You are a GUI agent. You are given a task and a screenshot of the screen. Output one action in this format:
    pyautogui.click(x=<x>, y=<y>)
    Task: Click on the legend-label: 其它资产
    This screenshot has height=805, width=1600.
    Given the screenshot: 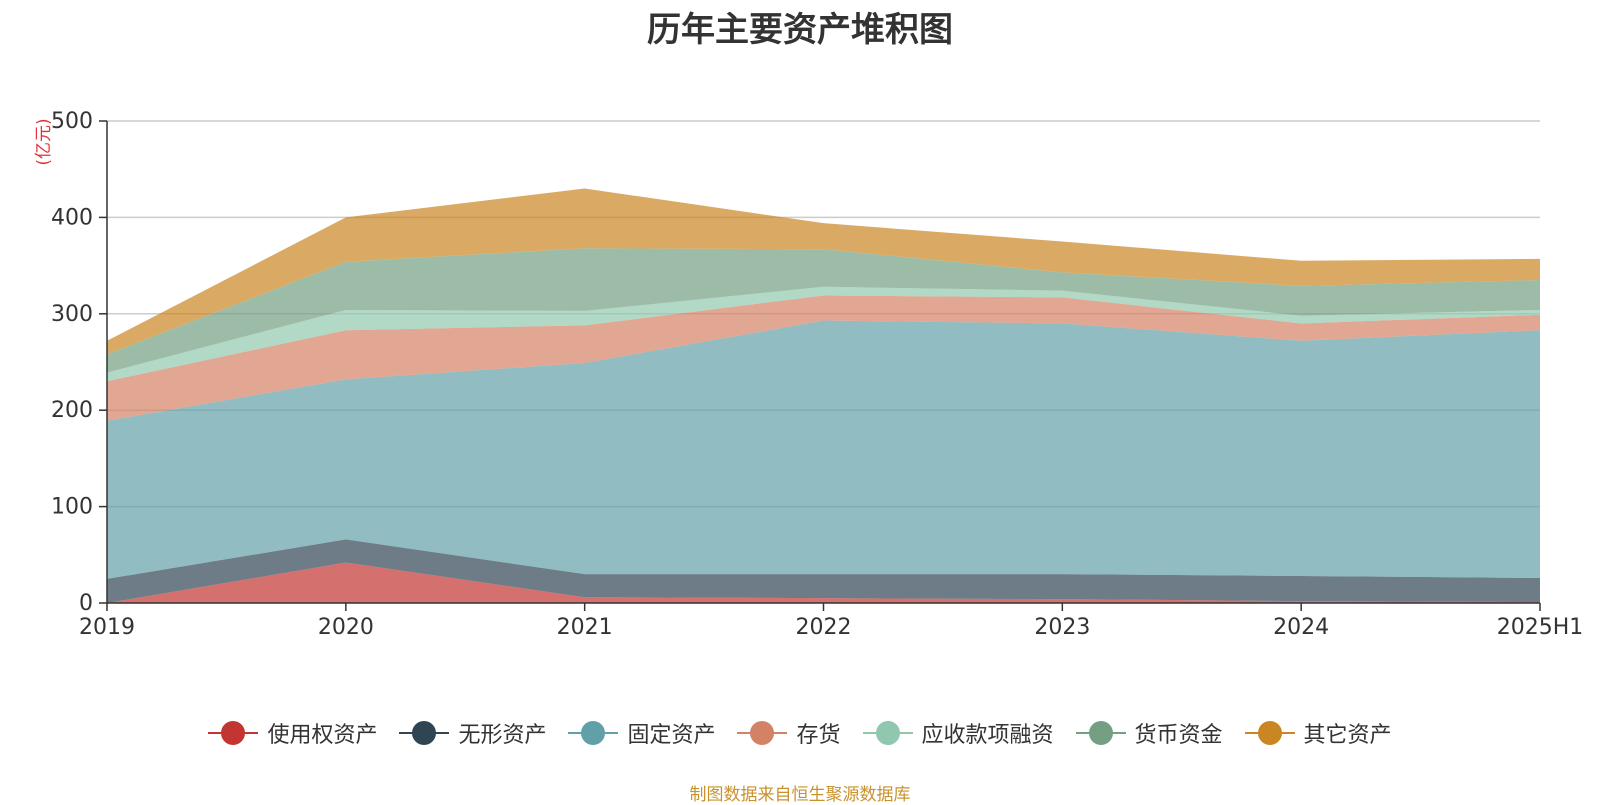 What is the action you would take?
    pyautogui.click(x=1347, y=735)
    